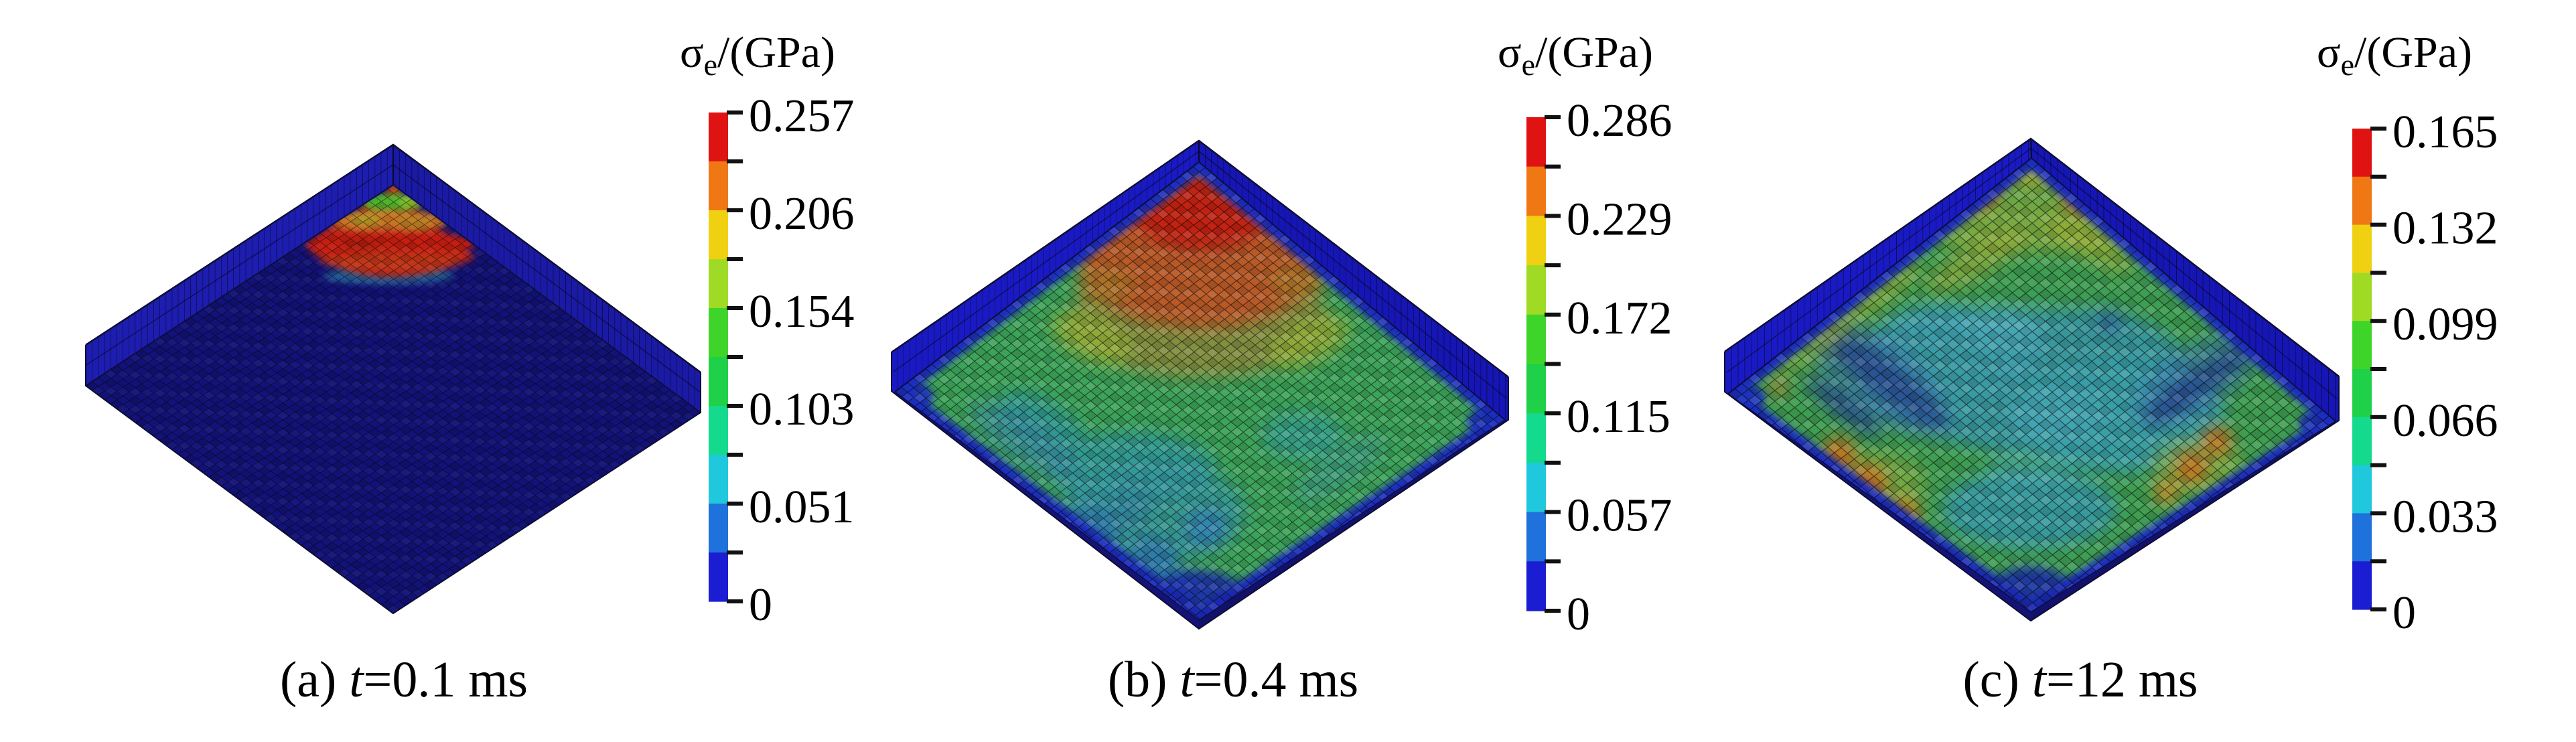 This screenshot has height=742, width=2576. I want to click on svg-text: (a) t=0.1 ms, so click(404, 680).